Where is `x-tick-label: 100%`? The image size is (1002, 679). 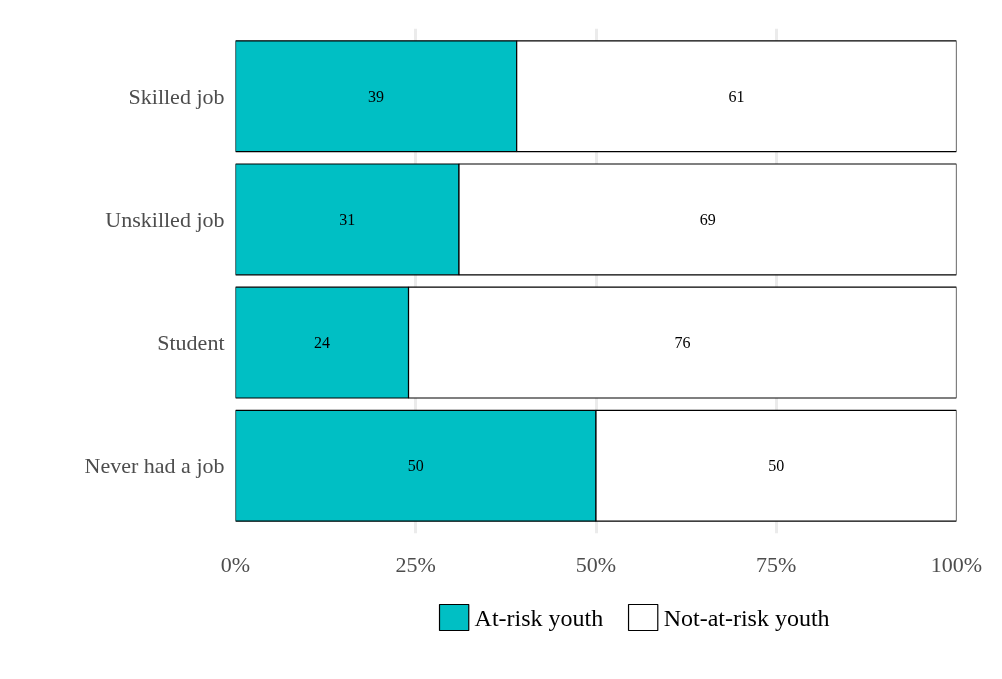
x-tick-label: 100% is located at coordinates (956, 564).